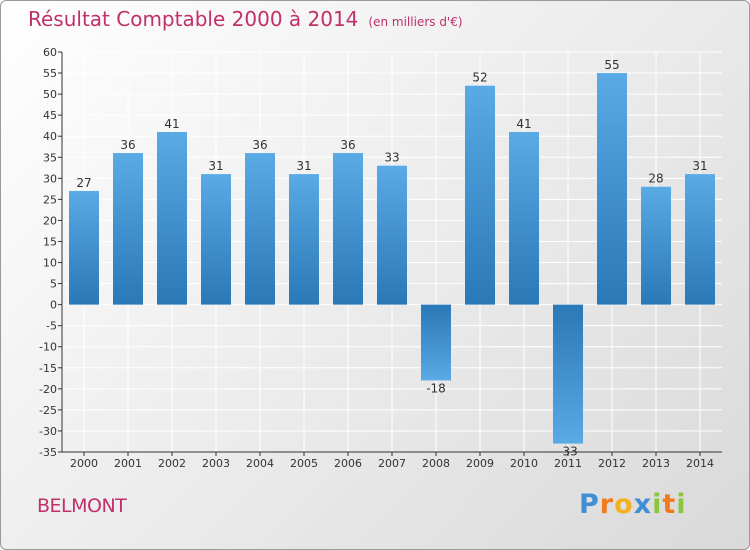 The width and height of the screenshot is (750, 550). I want to click on x-tick-label-2002: 2002, so click(172, 463).